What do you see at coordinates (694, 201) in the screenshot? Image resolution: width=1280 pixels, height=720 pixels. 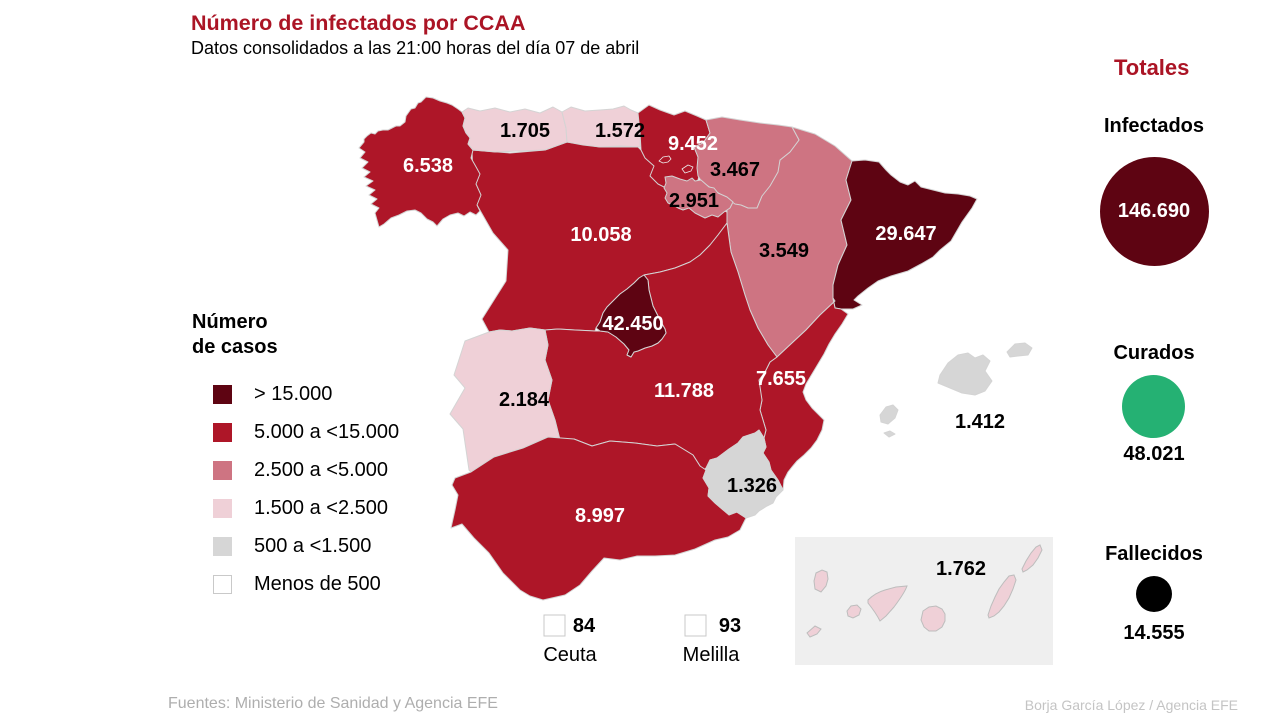 I see `svg-text: 2.951` at bounding box center [694, 201].